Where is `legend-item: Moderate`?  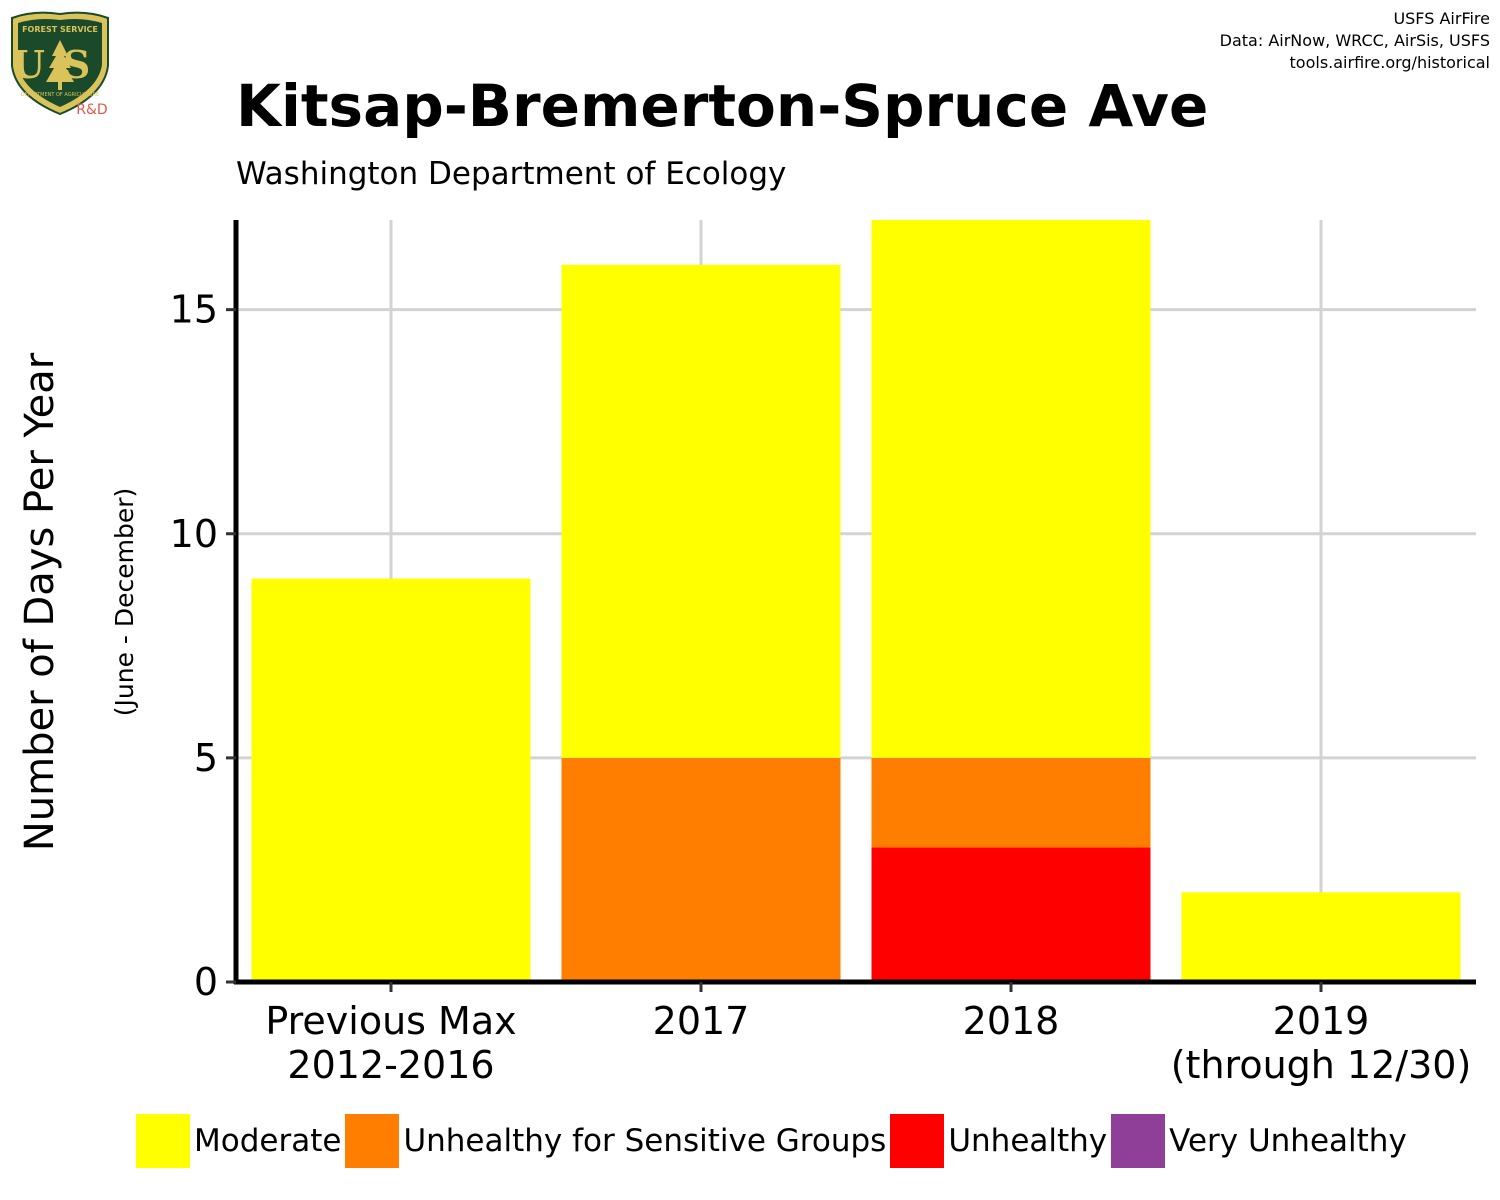
legend-item: Moderate is located at coordinates (240, 1141).